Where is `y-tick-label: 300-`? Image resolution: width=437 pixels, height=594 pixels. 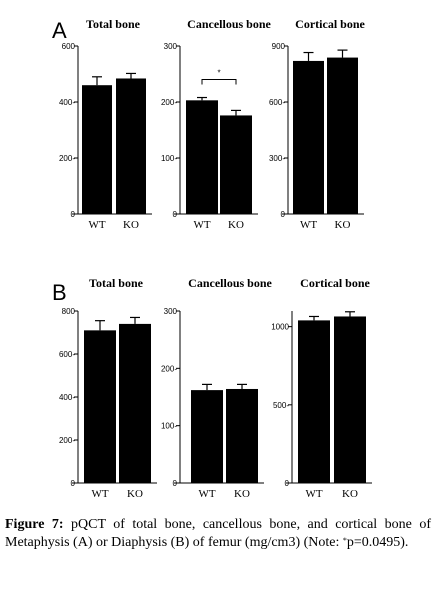
y-tick-label: 300- is located at coordinates (277, 158).